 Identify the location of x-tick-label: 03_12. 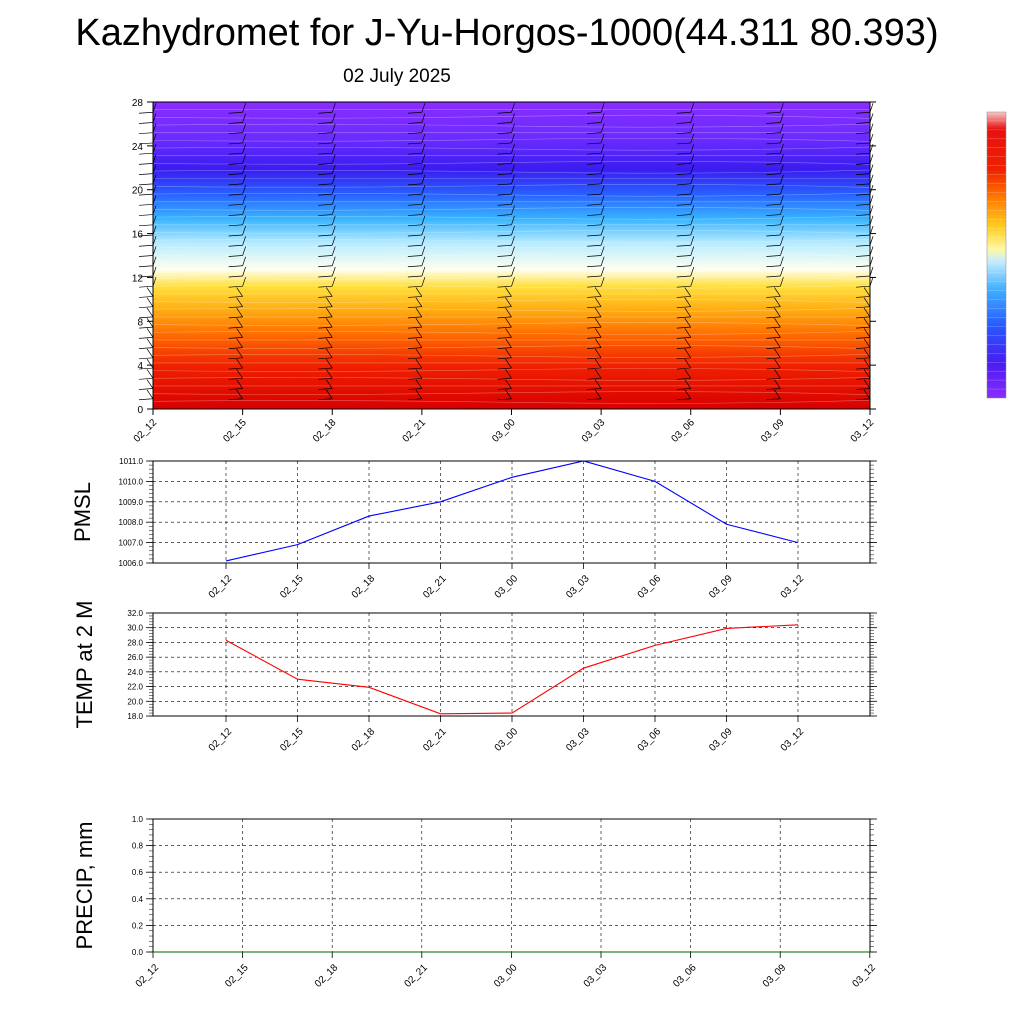
(793, 740).